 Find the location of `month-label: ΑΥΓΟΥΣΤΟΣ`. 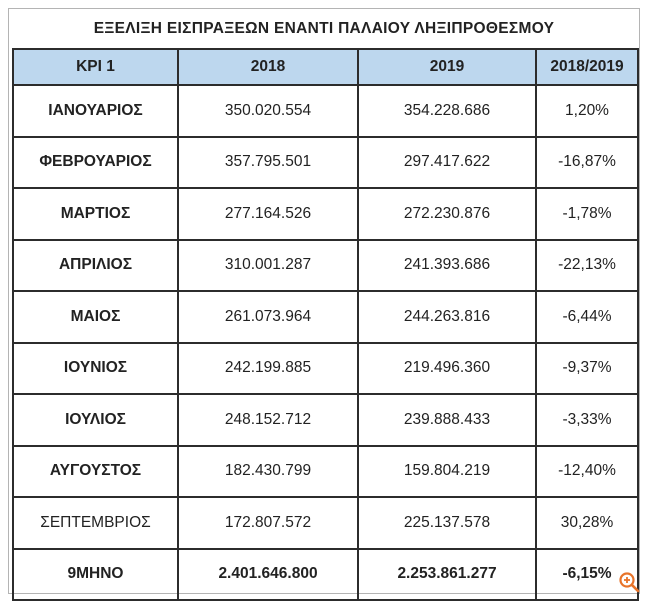

month-label: ΑΥΓΟΥΣΤΟΣ is located at coordinates (95, 471).